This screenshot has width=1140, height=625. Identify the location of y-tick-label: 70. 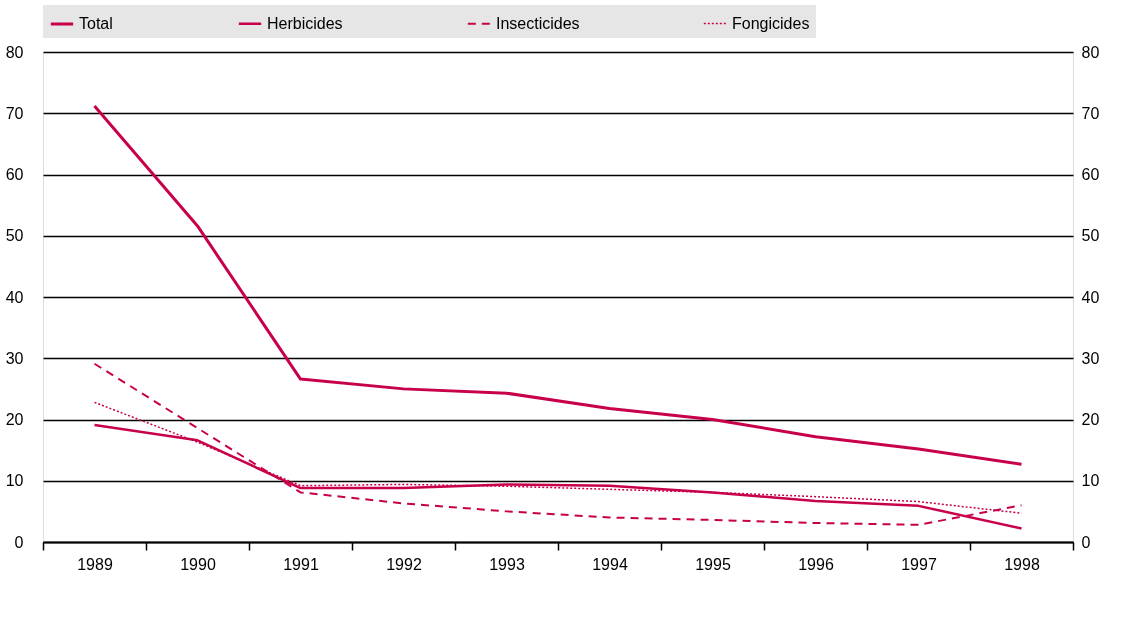
(14, 113).